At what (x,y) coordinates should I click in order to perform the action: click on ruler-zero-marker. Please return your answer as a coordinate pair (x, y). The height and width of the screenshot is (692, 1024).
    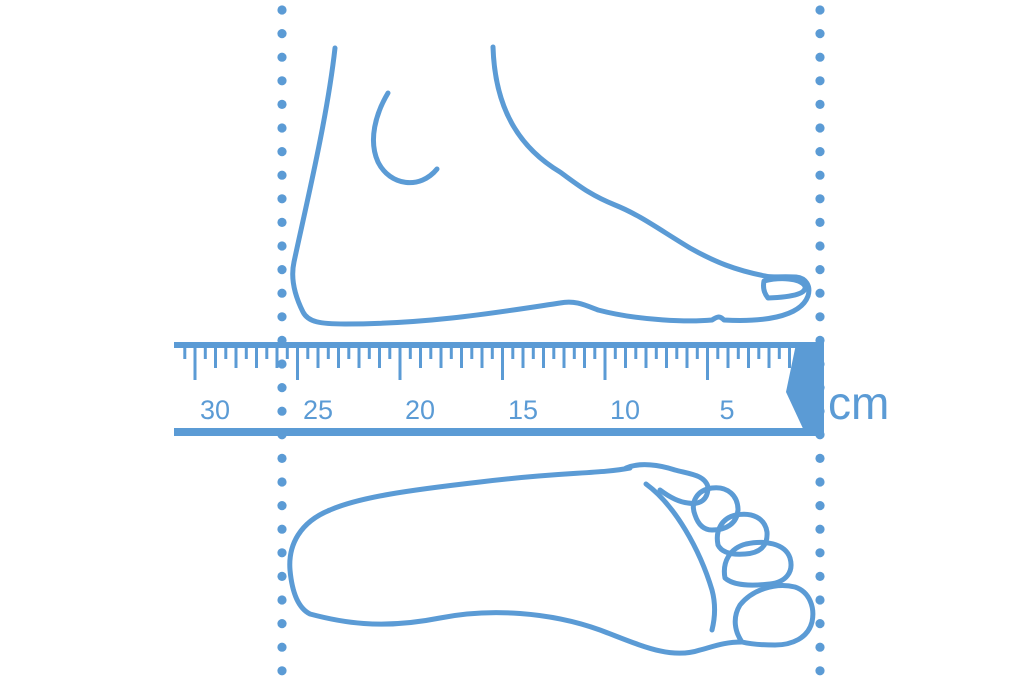
    Looking at the image, I should click on (805, 389).